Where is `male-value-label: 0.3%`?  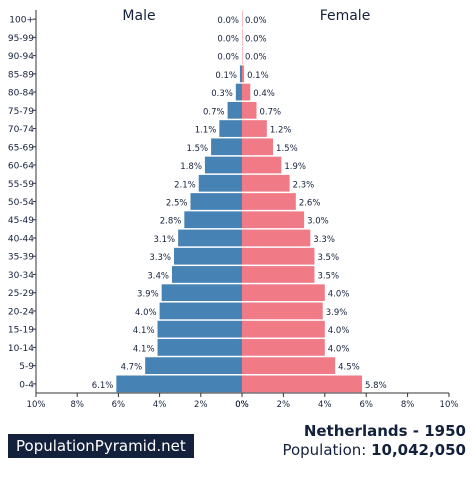
male-value-label: 0.3% is located at coordinates (222, 94).